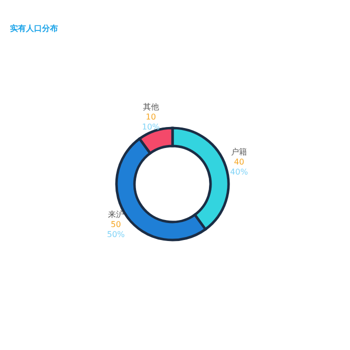 This screenshot has height=350, width=350. Describe the element at coordinates (115, 225) in the screenshot. I see `data-label: 50` at that location.